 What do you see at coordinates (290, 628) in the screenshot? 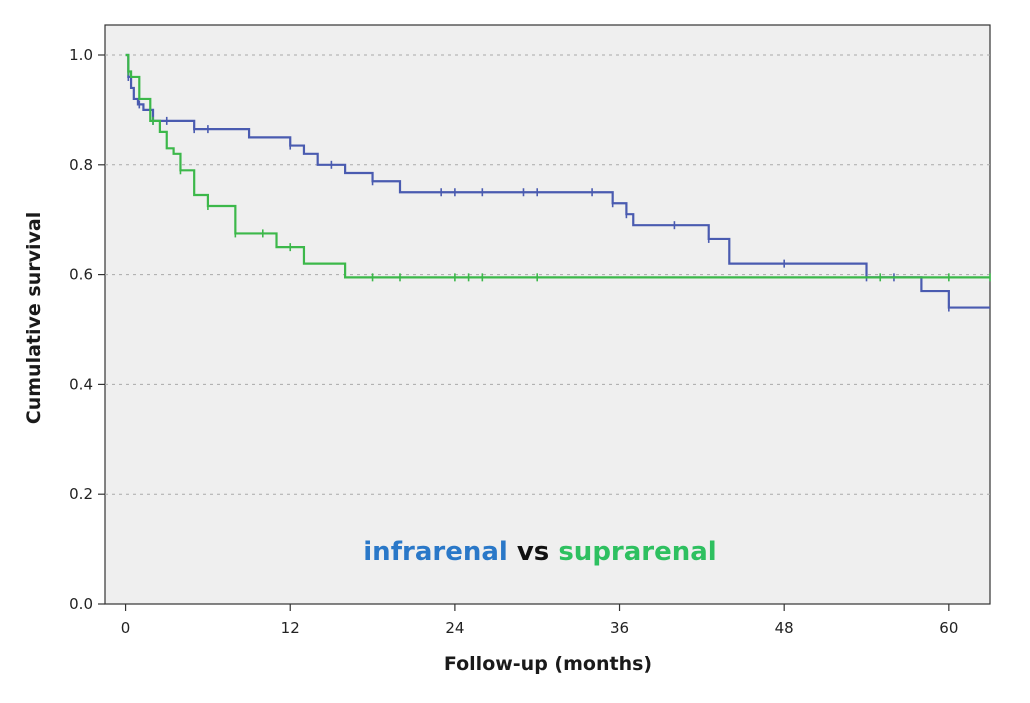
I see `x-tick-label: 12` at bounding box center [290, 628].